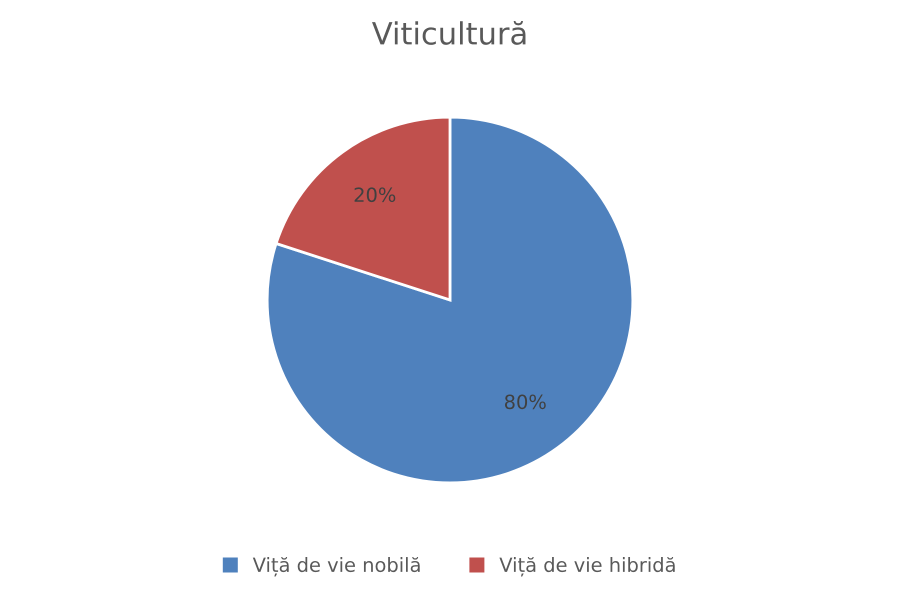 The image size is (900, 600). I want to click on chart-title: Viticultură, so click(449, 33).